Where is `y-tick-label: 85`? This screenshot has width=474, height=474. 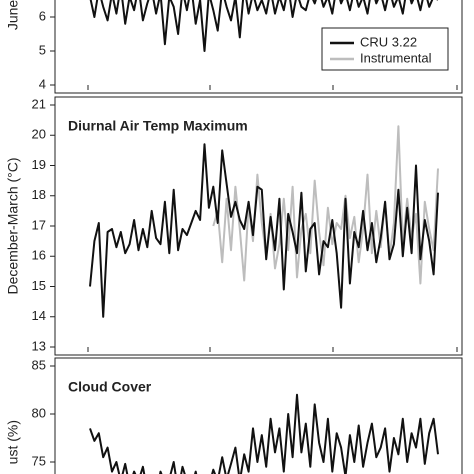
y-tick-label: 85 is located at coordinates (39, 364).